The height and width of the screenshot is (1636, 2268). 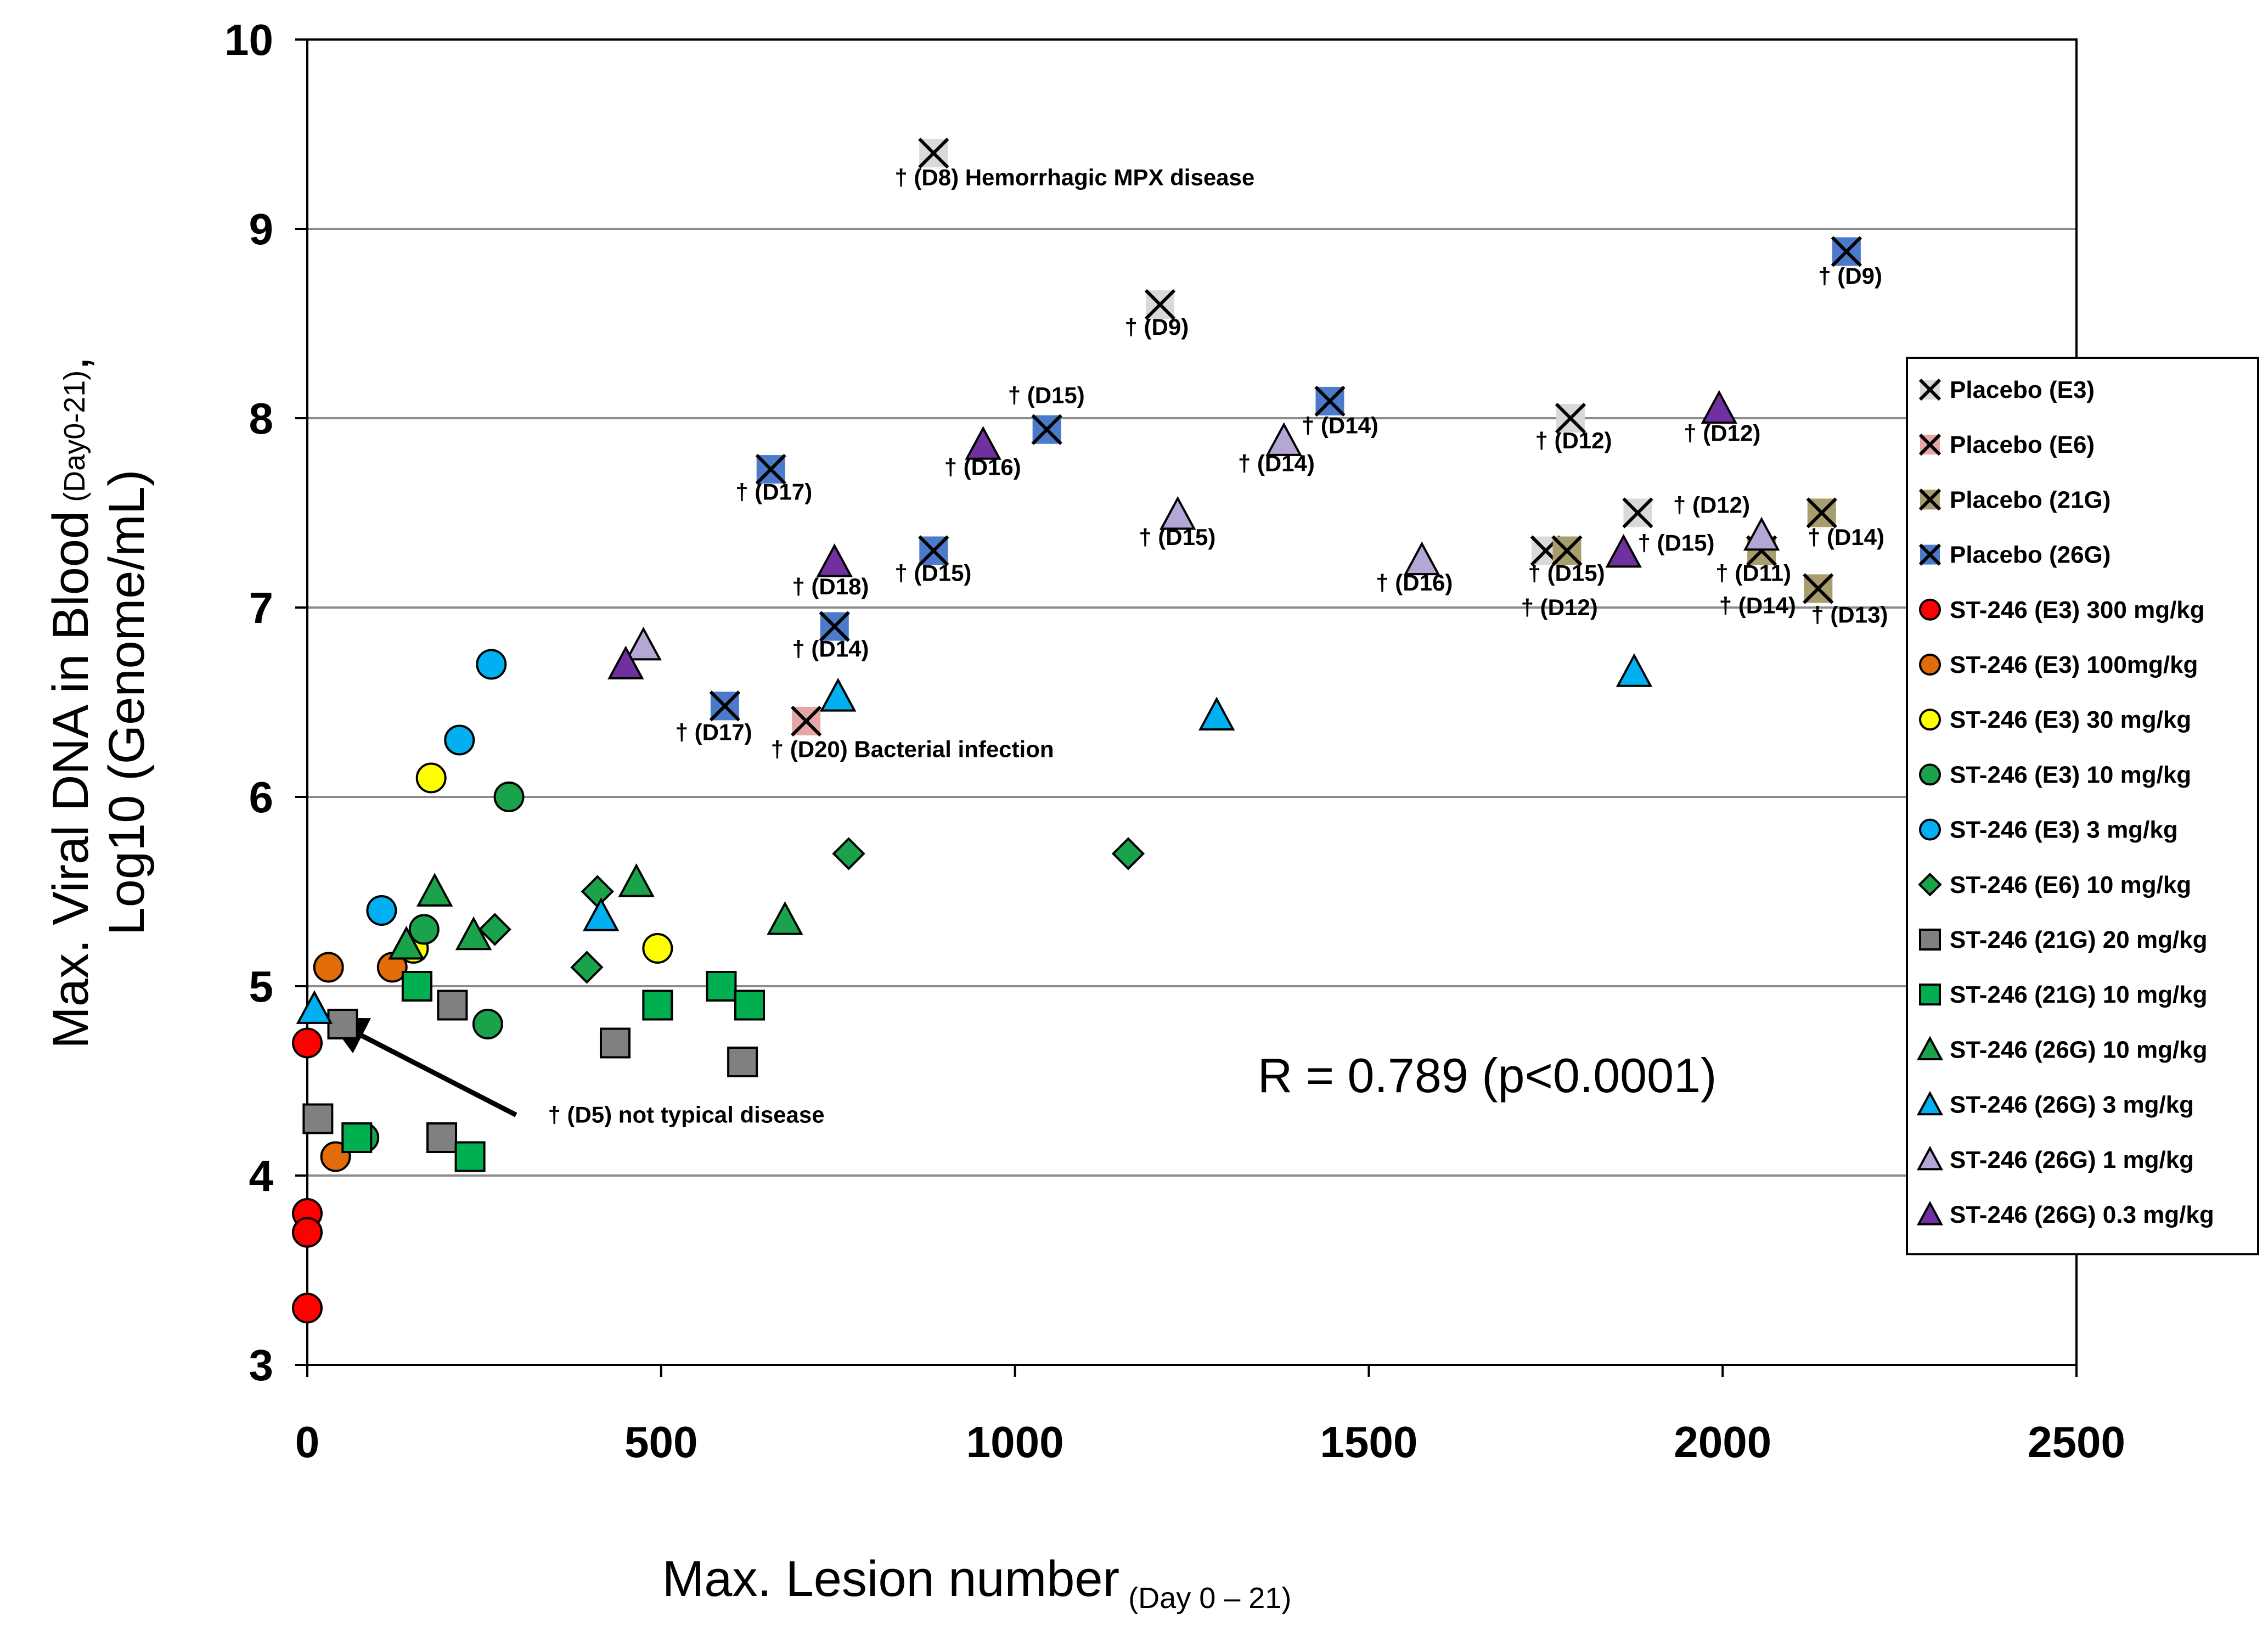 What do you see at coordinates (2030, 555) in the screenshot?
I see `legend-label: Placebo (26G)` at bounding box center [2030, 555].